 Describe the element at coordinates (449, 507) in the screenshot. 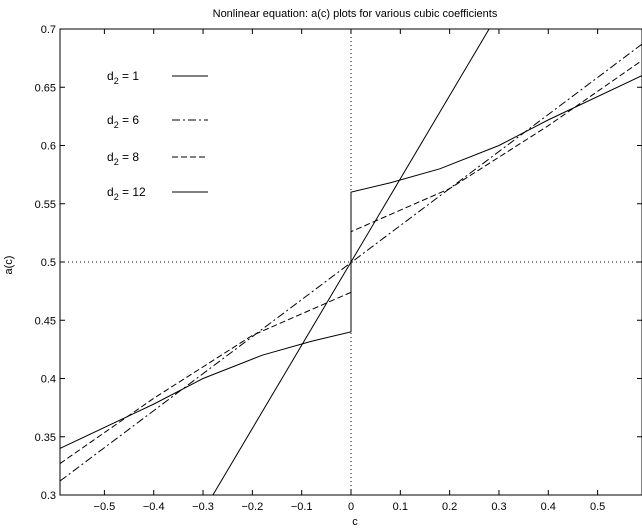

I see `x-tick-label: 0.2` at that location.